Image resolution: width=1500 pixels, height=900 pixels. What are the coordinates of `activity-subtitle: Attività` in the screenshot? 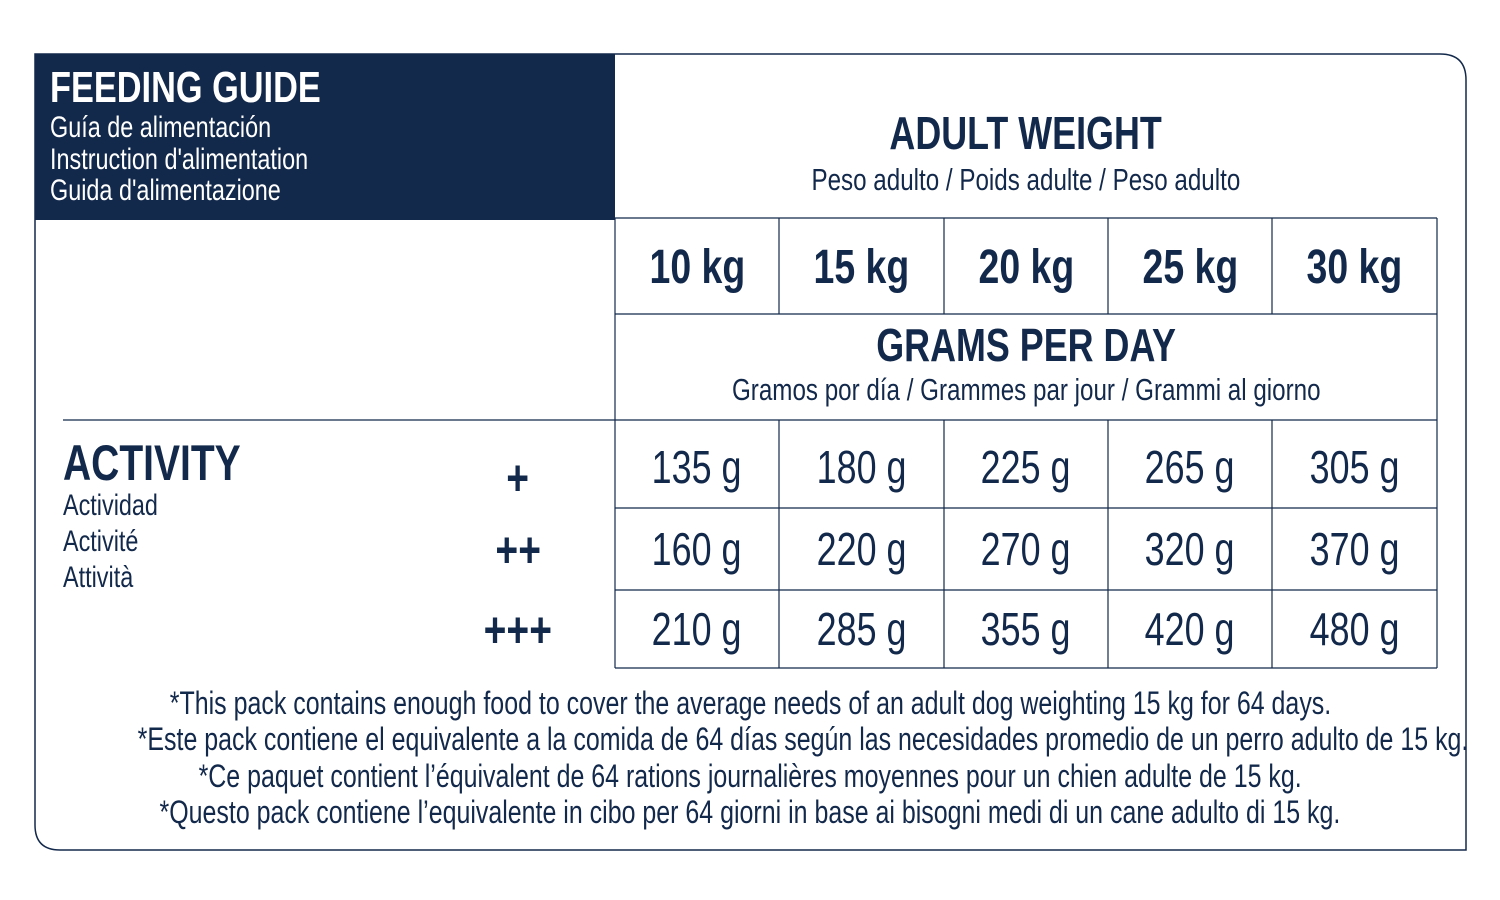 It's located at (108, 578).